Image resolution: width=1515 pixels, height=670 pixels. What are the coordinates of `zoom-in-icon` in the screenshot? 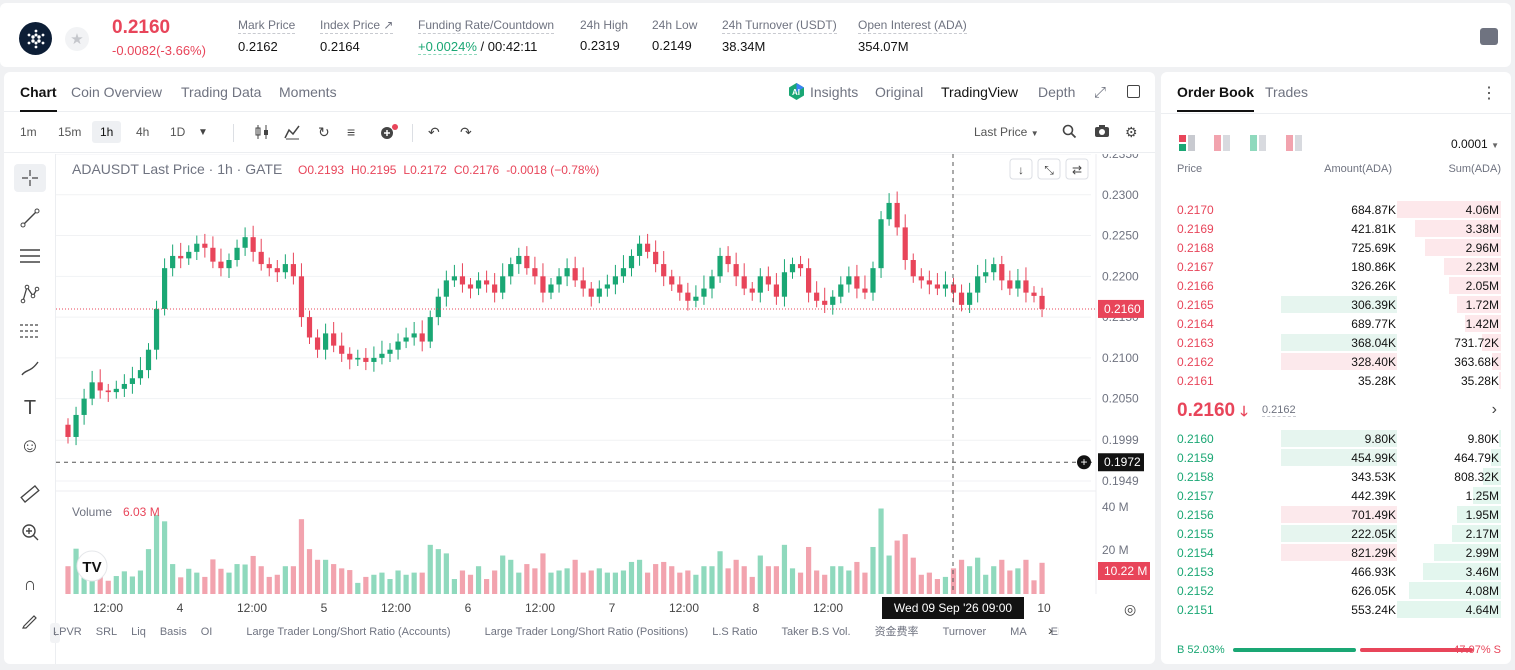 It's located at (30, 532).